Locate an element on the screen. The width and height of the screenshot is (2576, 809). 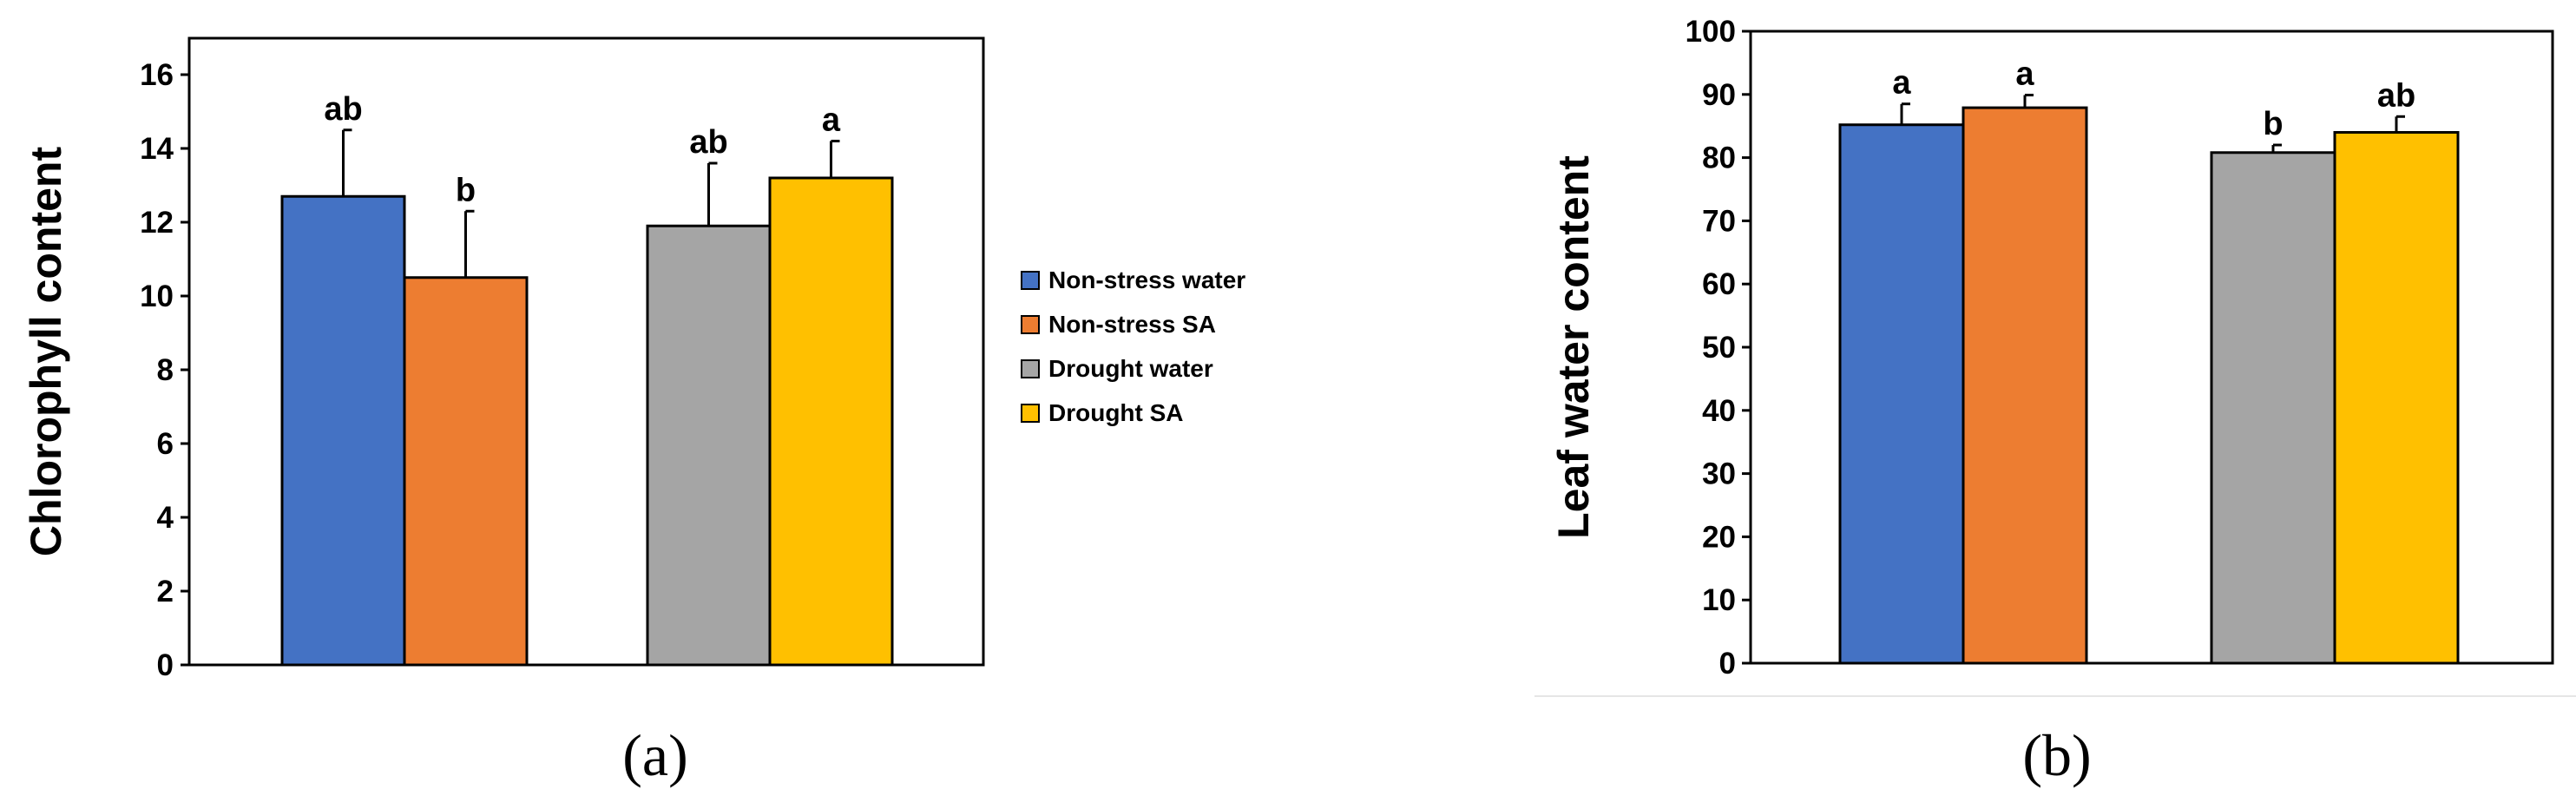
legend-label: Non-stress SA is located at coordinates (1132, 324).